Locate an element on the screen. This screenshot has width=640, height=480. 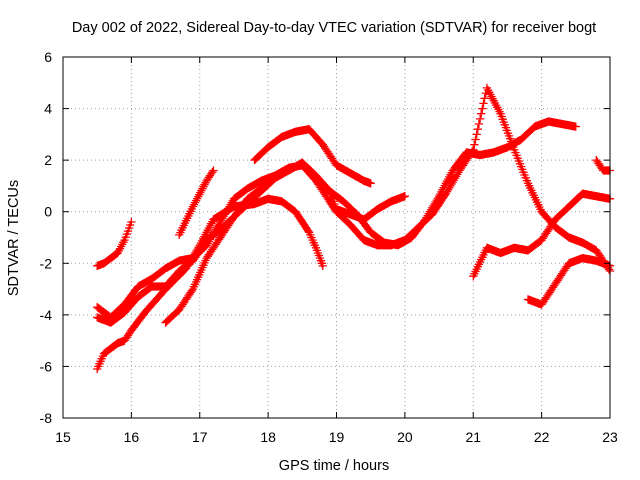
x-axis-label: GPS time / hours is located at coordinates (334, 466).